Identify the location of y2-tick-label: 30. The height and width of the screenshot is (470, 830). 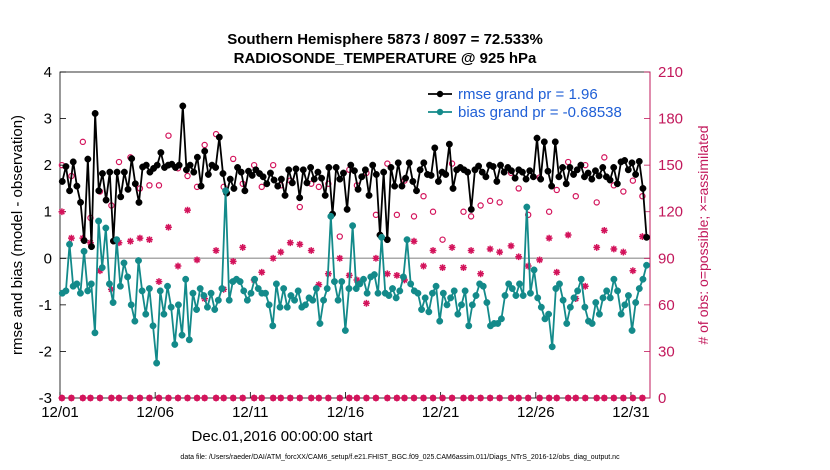
(666, 351).